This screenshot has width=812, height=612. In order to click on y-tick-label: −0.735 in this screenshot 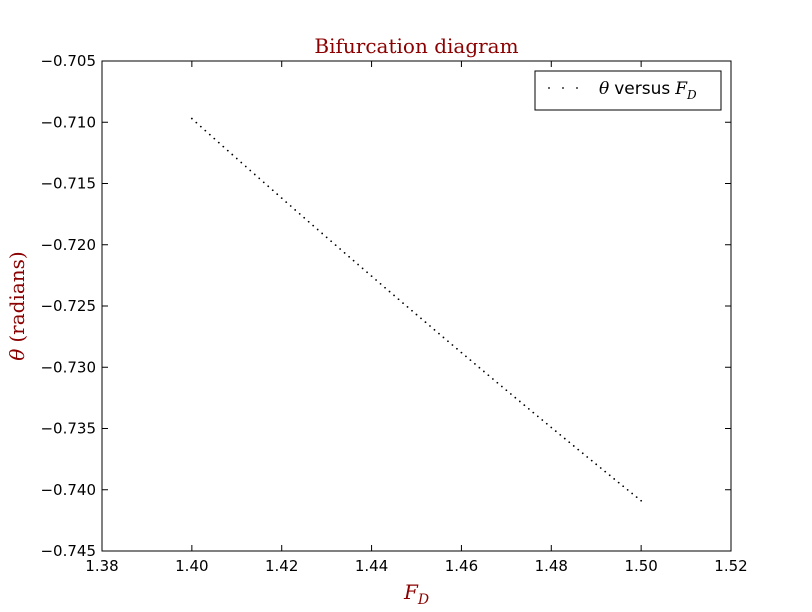, I will do `click(68, 429)`.